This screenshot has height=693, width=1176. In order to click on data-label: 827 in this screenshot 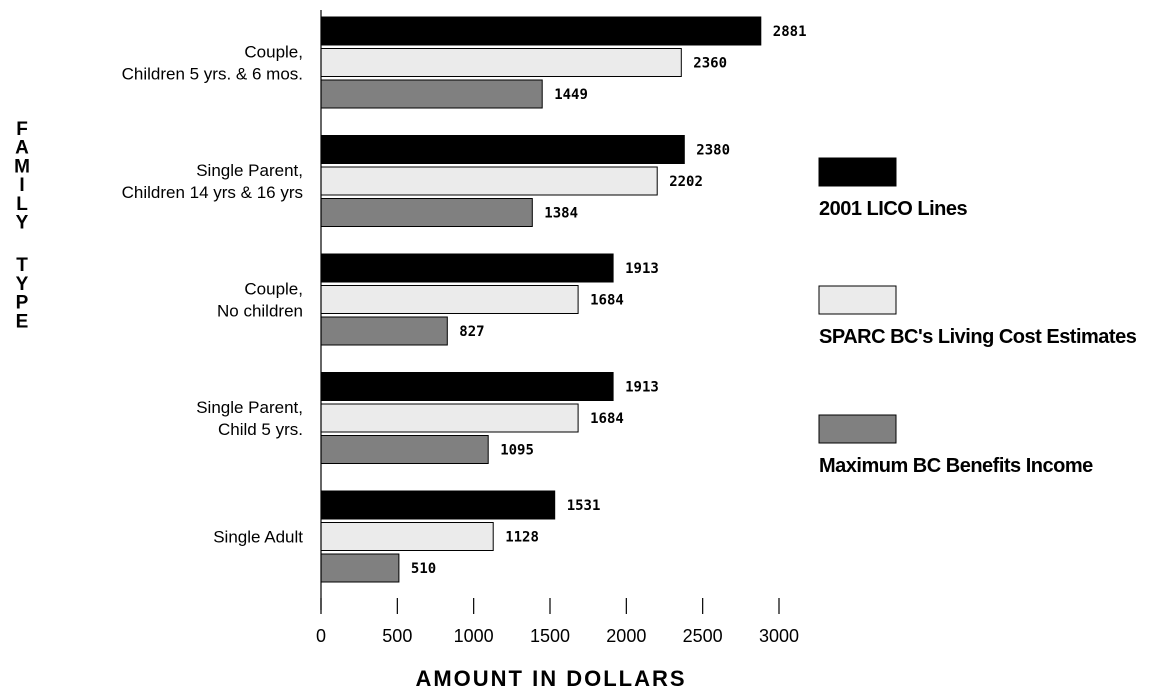, I will do `click(471, 332)`.